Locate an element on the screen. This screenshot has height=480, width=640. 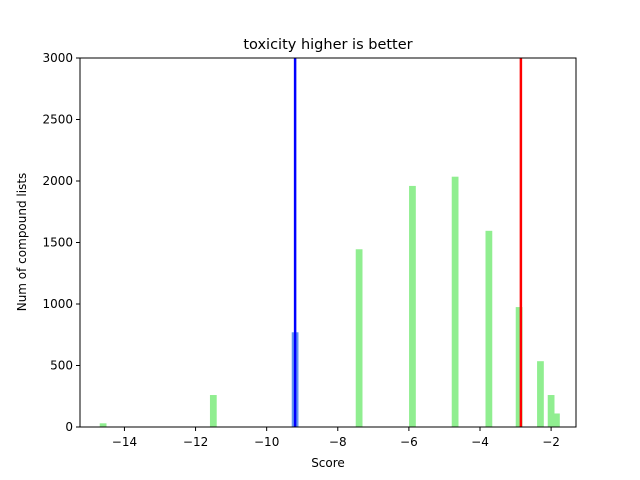
y-tick-label: 0 is located at coordinates (69, 427).